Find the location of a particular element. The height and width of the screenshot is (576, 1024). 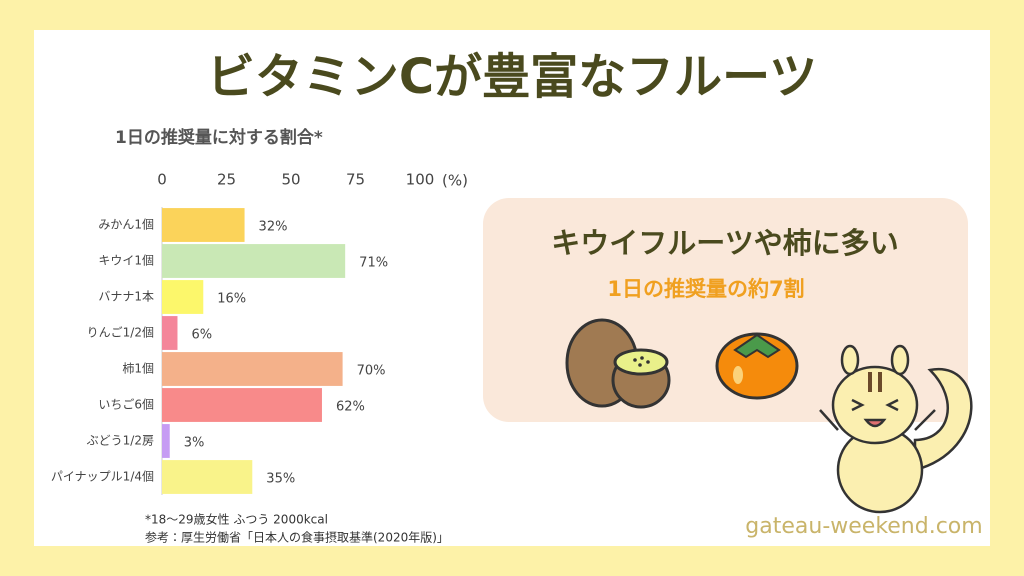

x-axis-unit: (%) is located at coordinates (455, 181).